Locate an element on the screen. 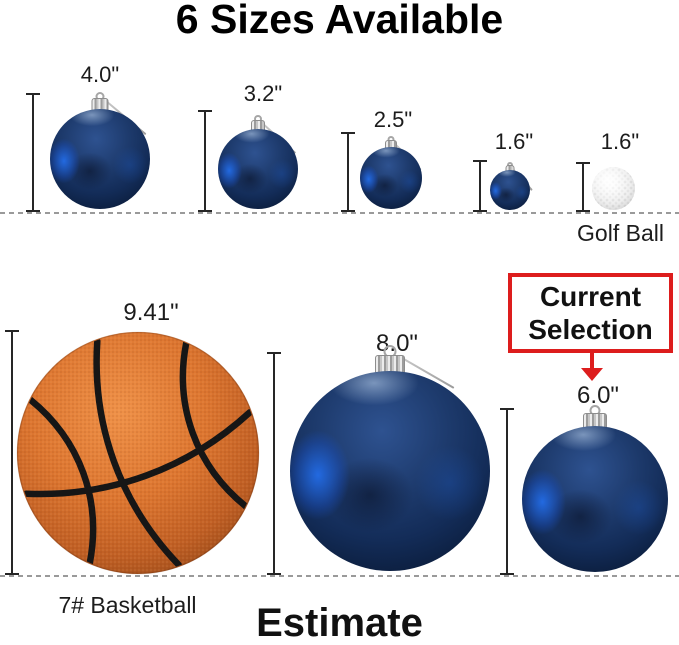 This screenshot has width=679, height=645. page-title: 6 Sizes Available is located at coordinates (339, 21).